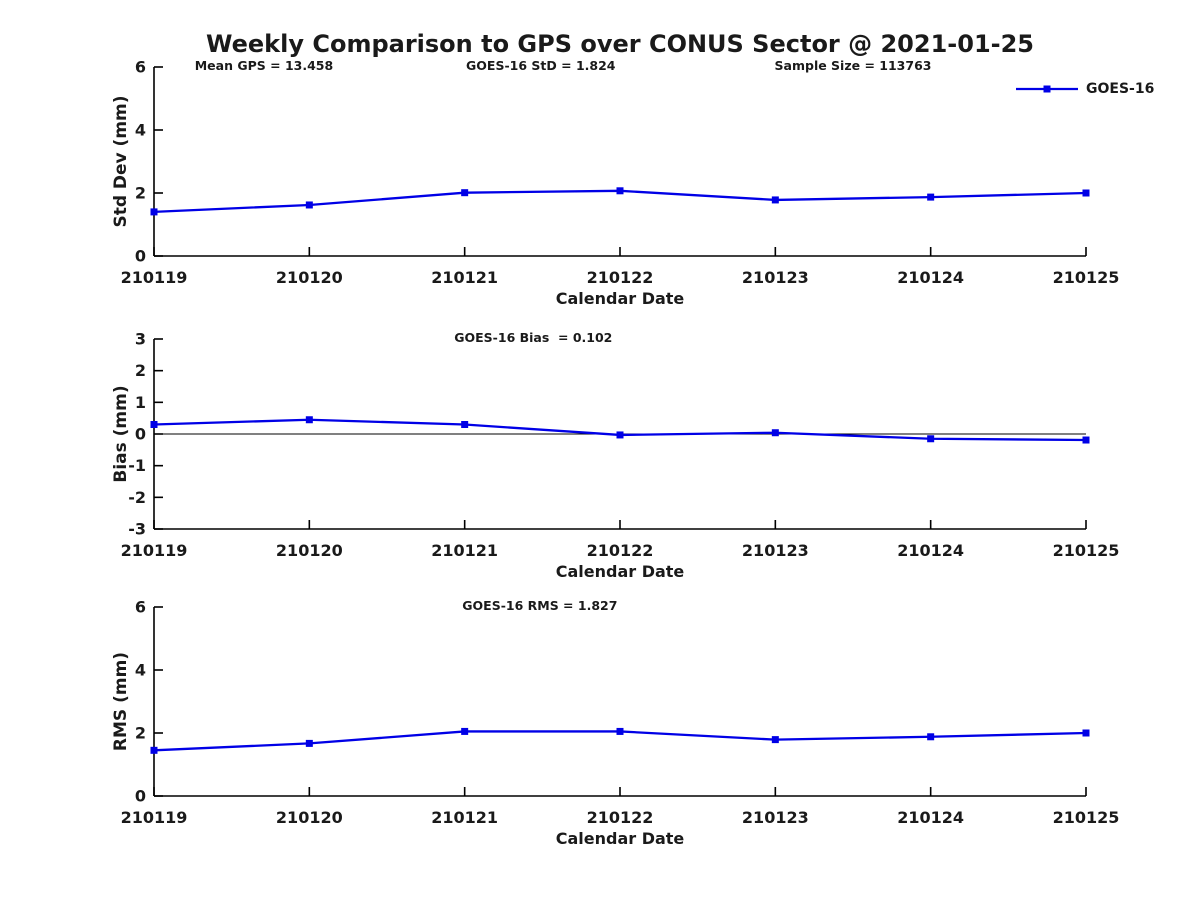 The width and height of the screenshot is (1200, 900). Describe the element at coordinates (140, 402) in the screenshot. I see `y-tick-label: 1` at that location.